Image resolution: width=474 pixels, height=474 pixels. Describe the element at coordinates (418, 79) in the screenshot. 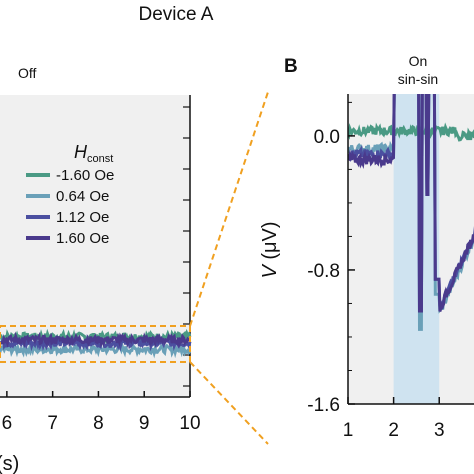

I see `panel-b-state-label-mode: sin-sin` at that location.